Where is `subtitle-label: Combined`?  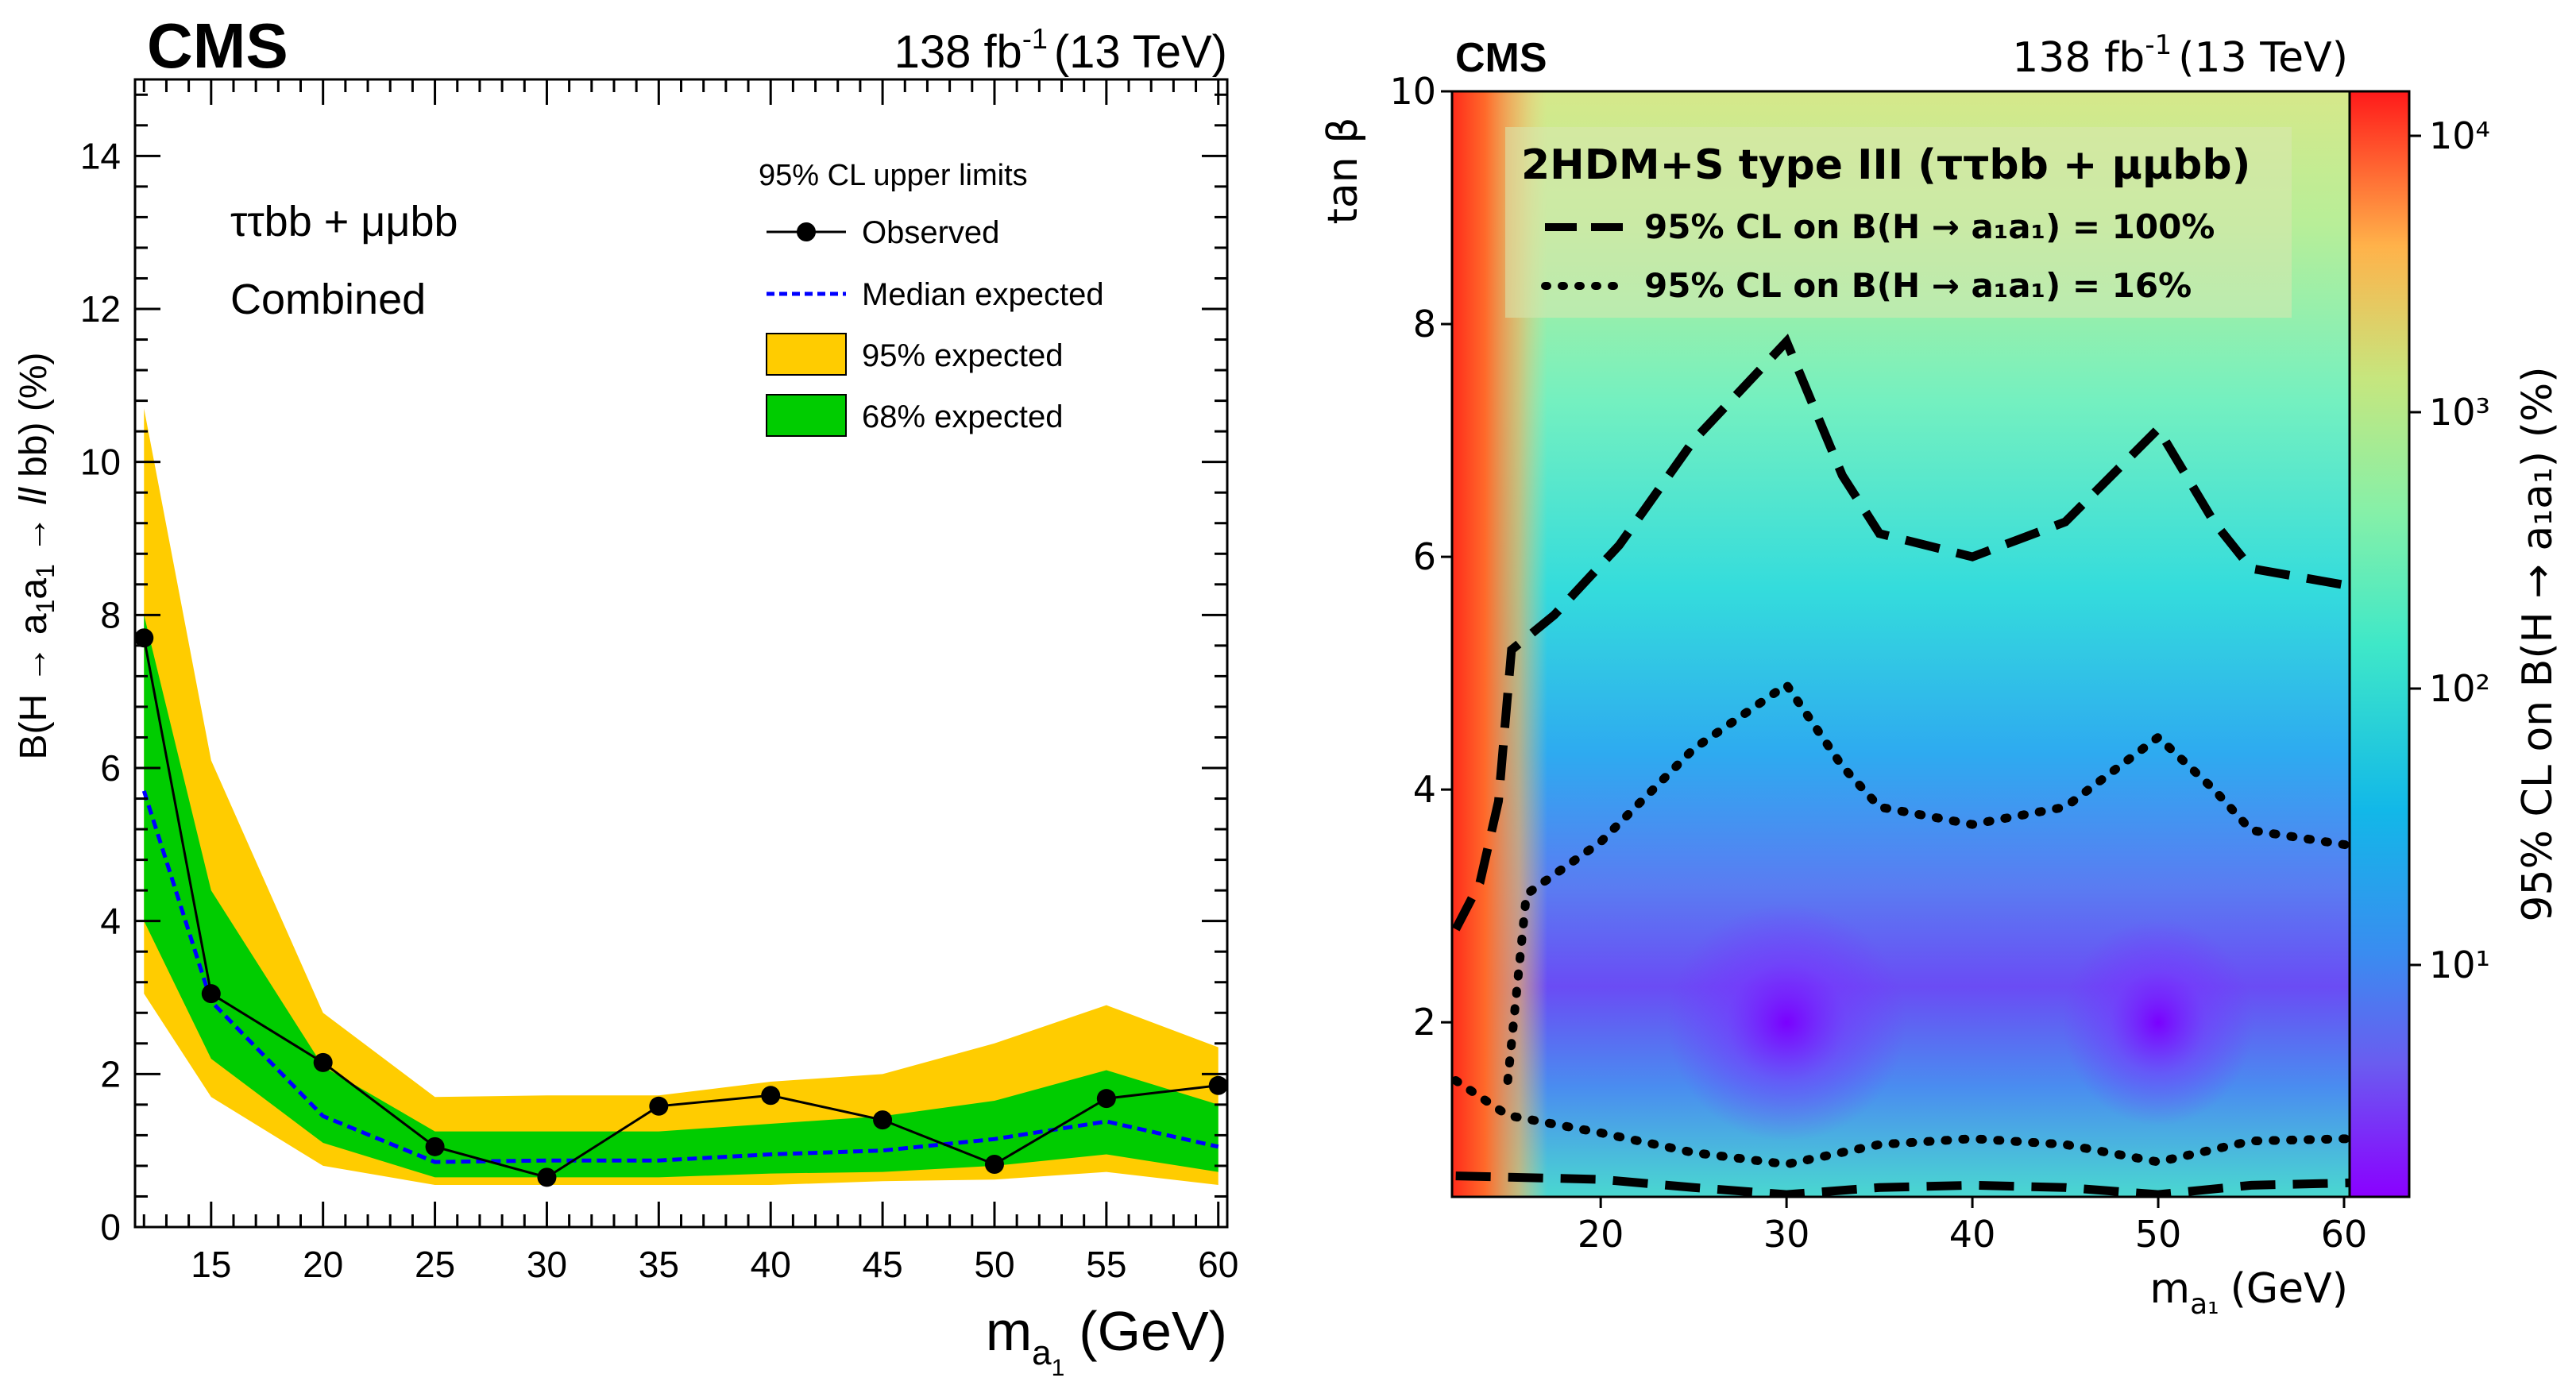 subtitle-label: Combined is located at coordinates (328, 299).